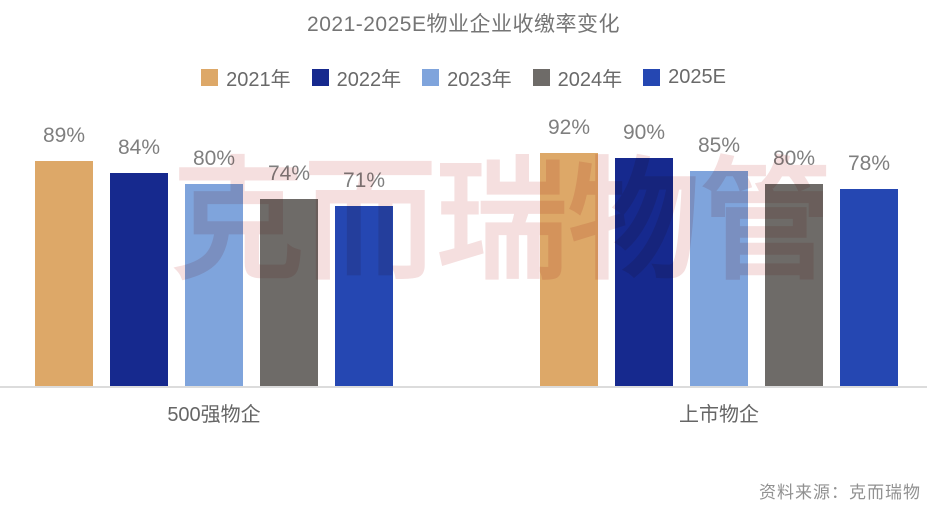 The height and width of the screenshot is (522, 927). Describe the element at coordinates (139, 147) in the screenshot. I see `bar-value-label: 84%` at that location.